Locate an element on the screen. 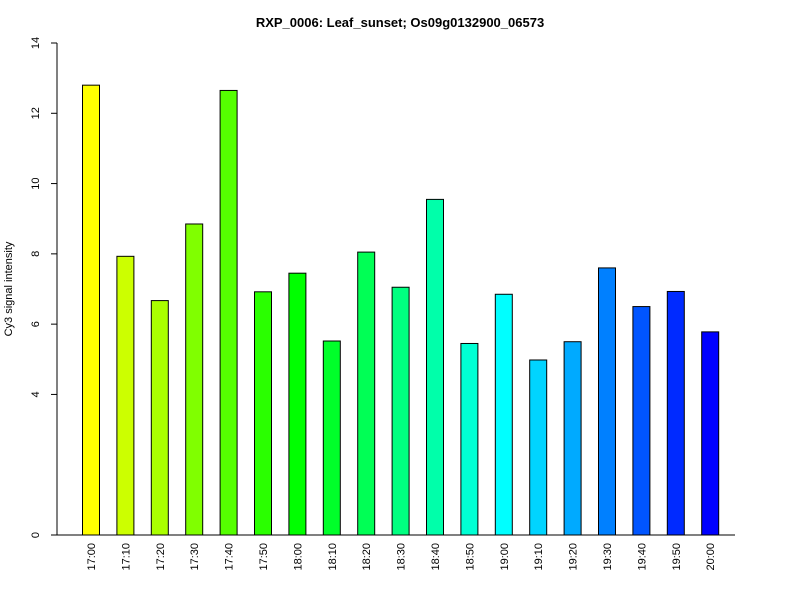  x-tick-label: 17:50 is located at coordinates (264, 557).